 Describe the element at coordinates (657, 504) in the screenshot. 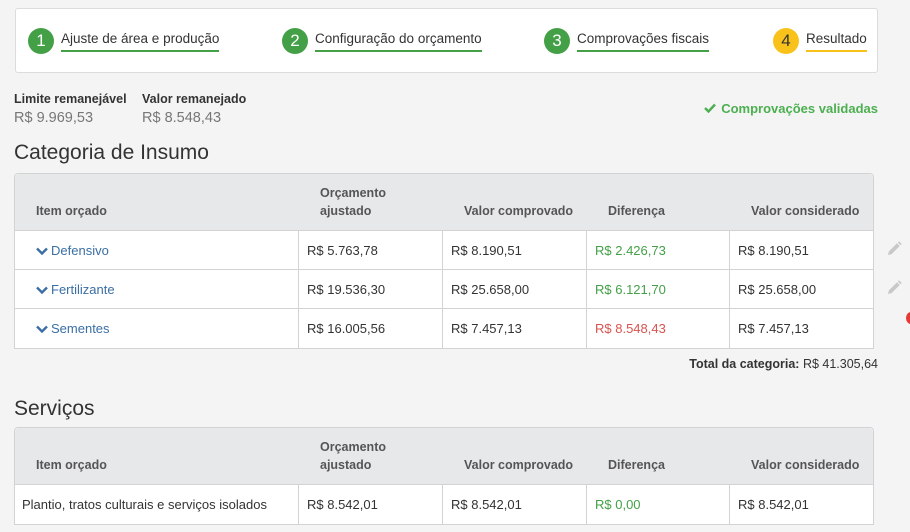

I see `difference-cell: R$ 0,00` at that location.